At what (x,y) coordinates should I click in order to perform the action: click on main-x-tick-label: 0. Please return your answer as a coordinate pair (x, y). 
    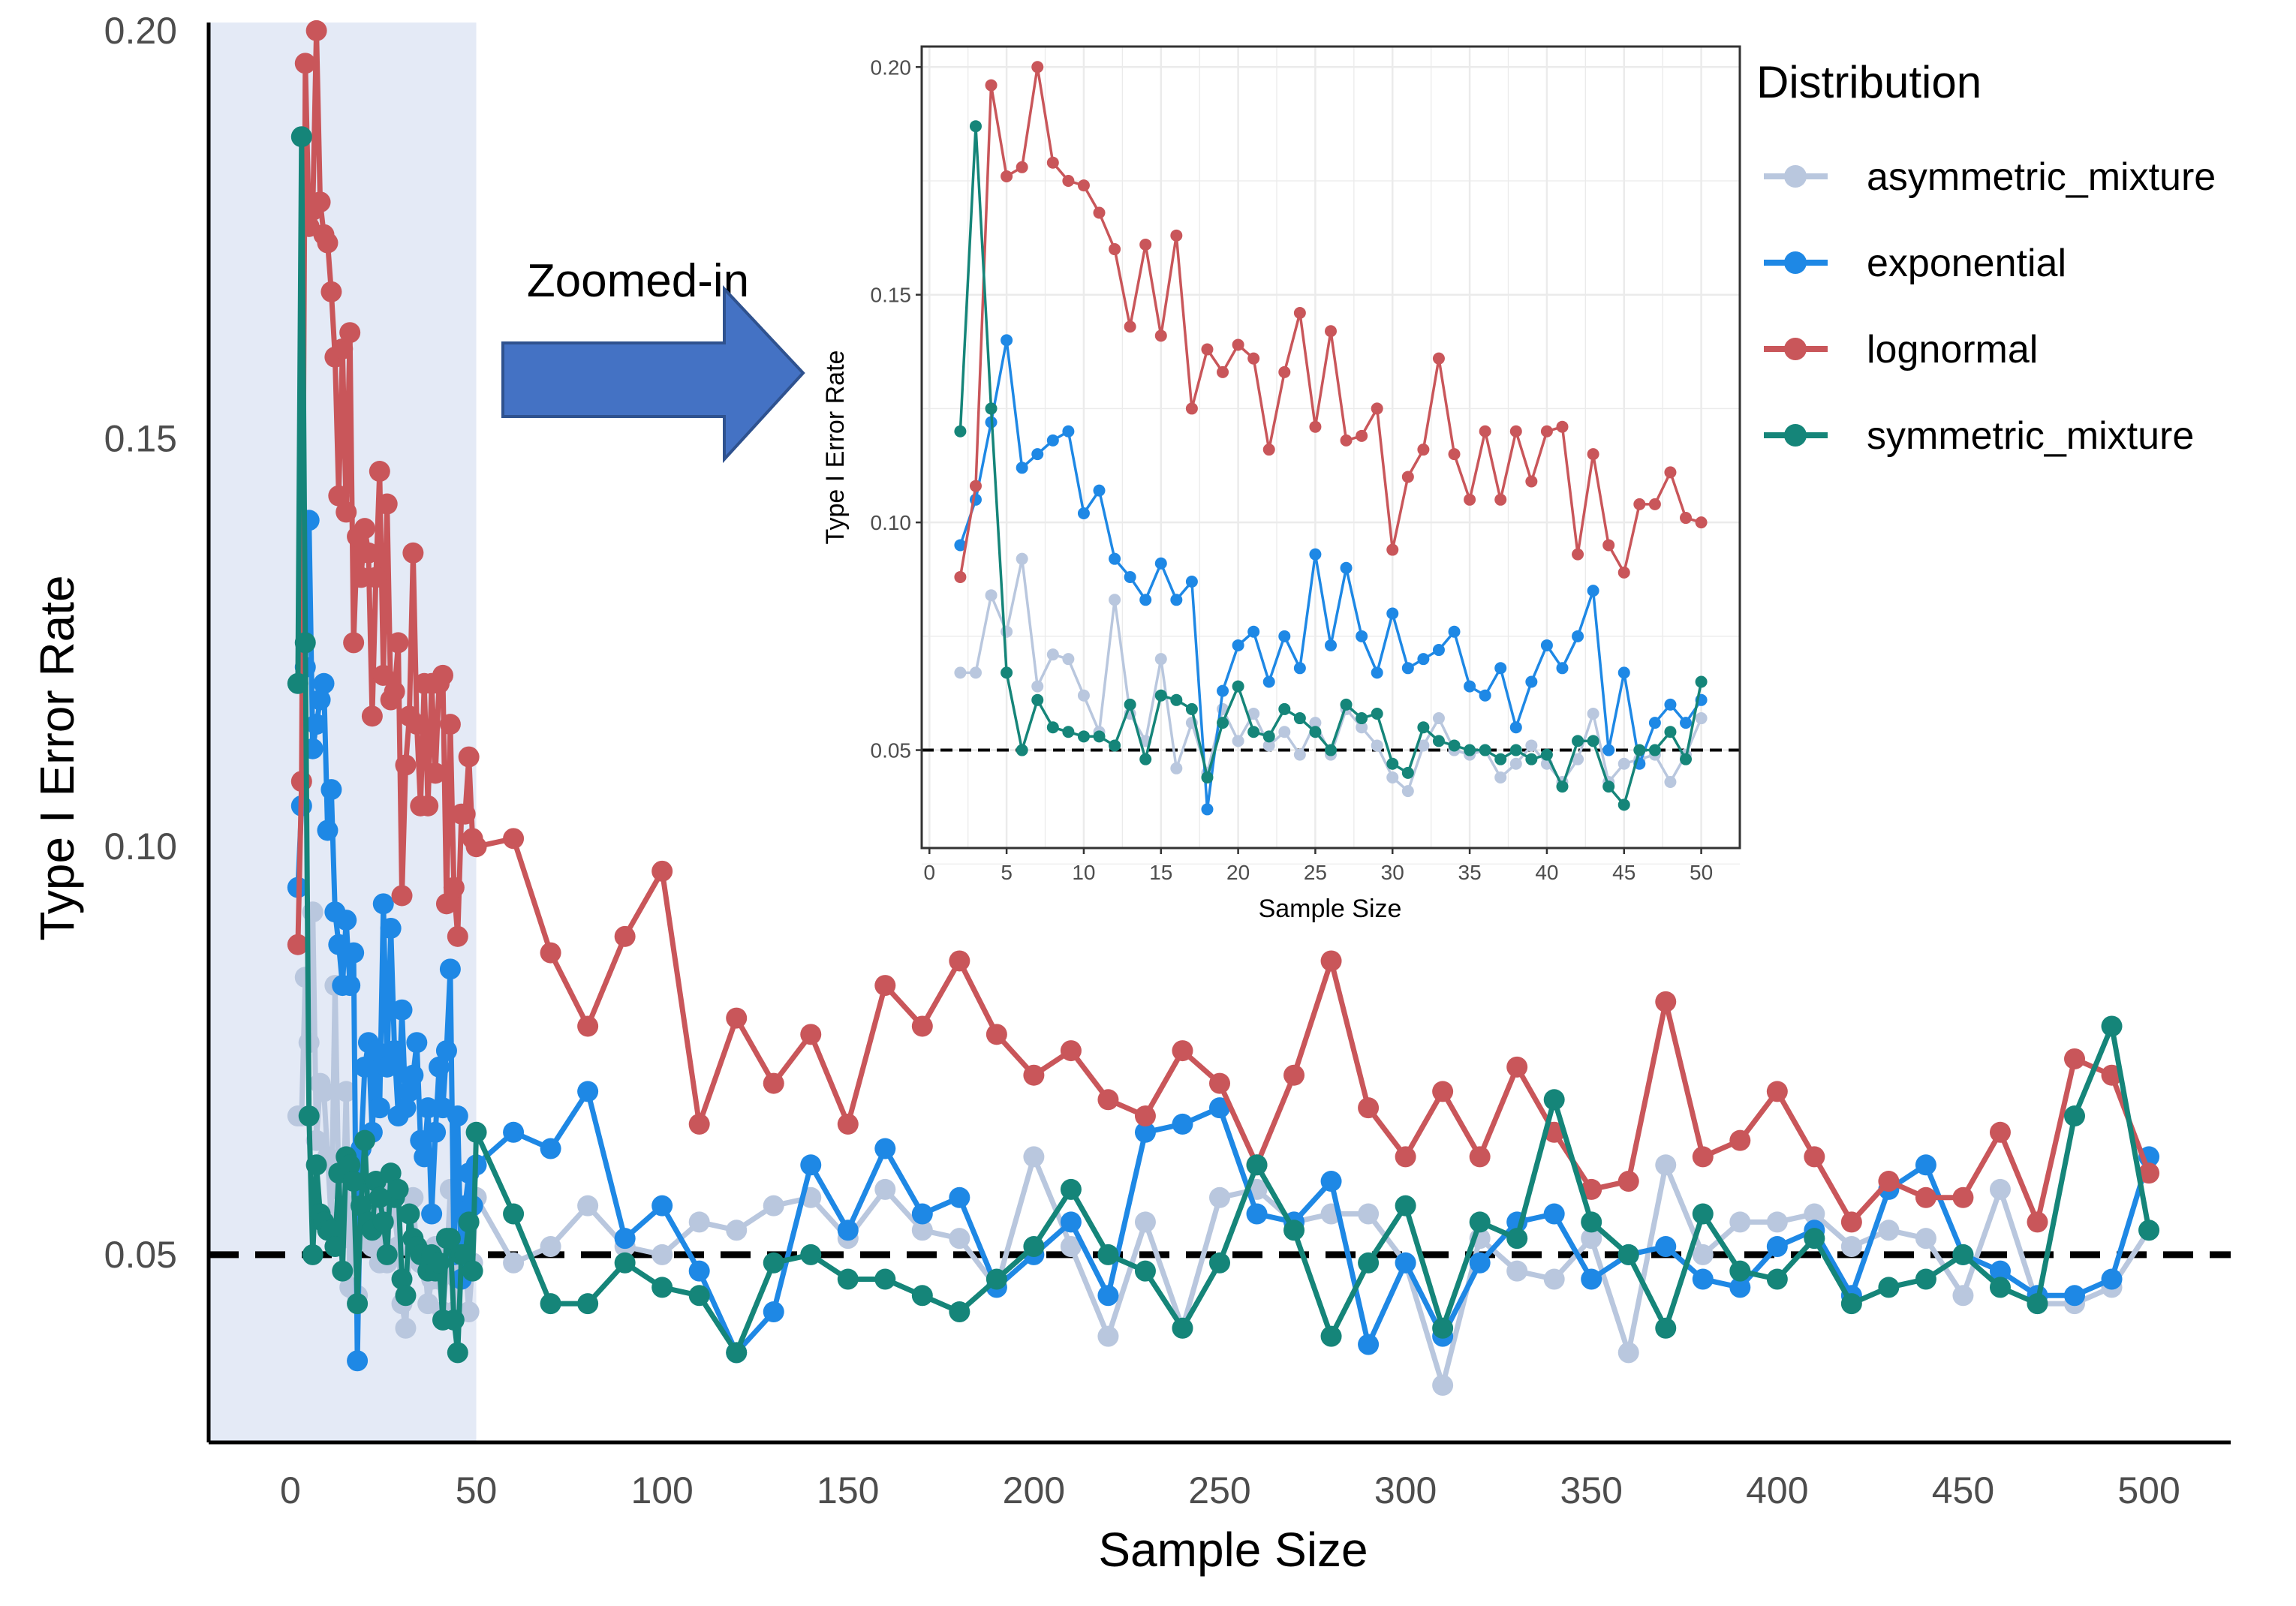
    Looking at the image, I should click on (290, 1490).